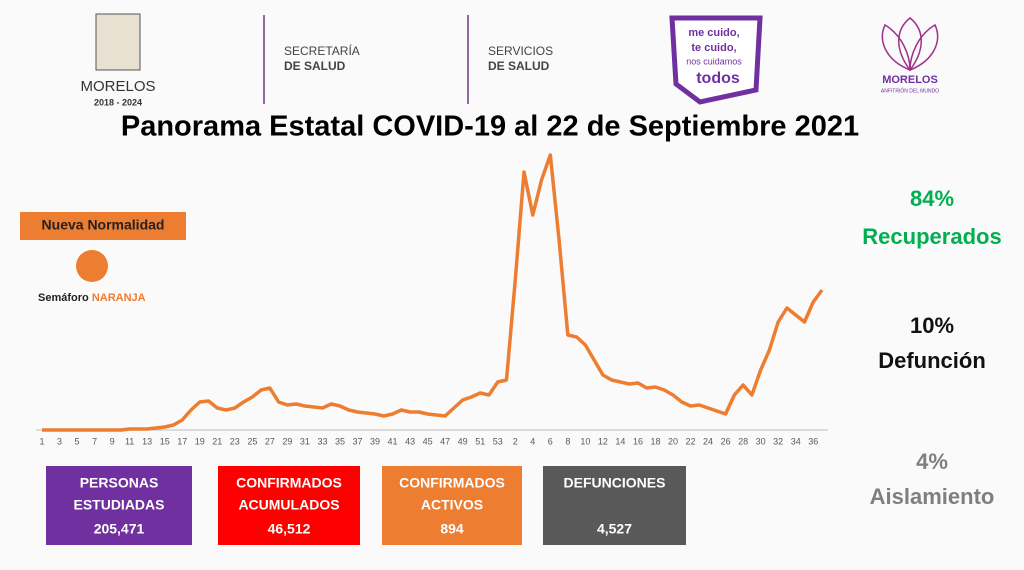  I want to click on stat-value: 84%, so click(932, 198).